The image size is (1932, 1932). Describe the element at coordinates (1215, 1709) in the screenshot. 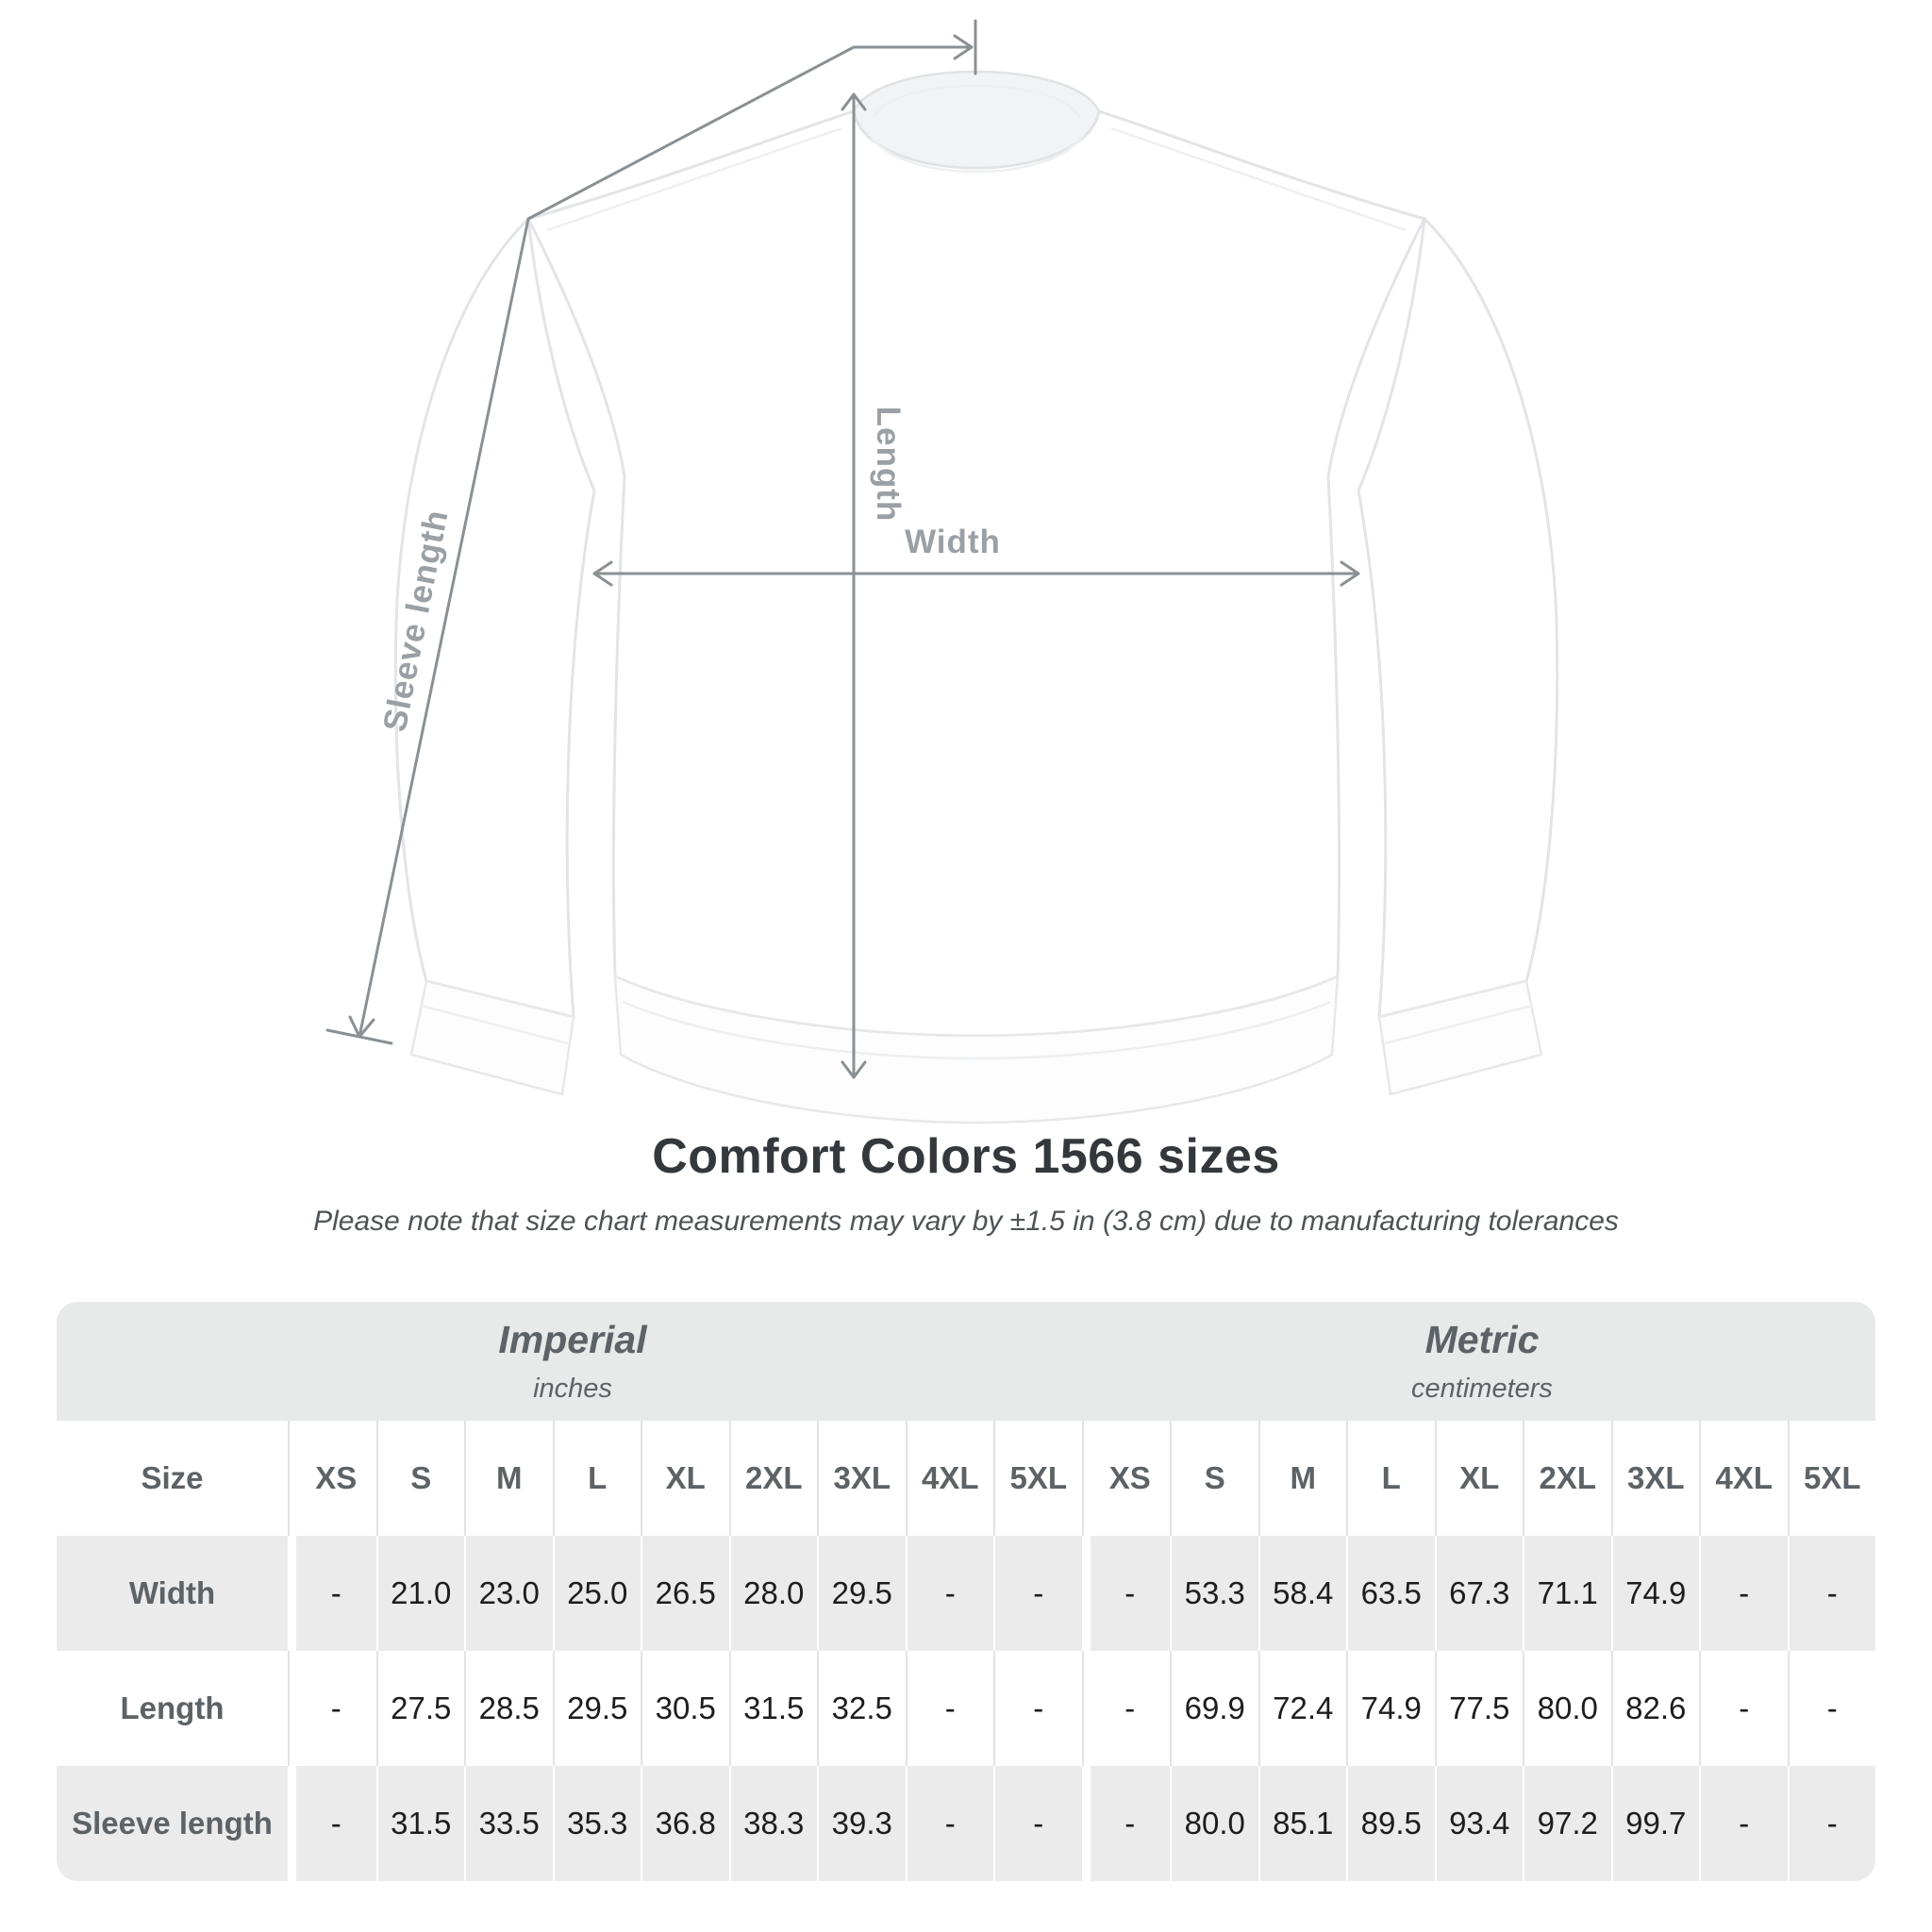

I see `value-cell: 69.9` at that location.